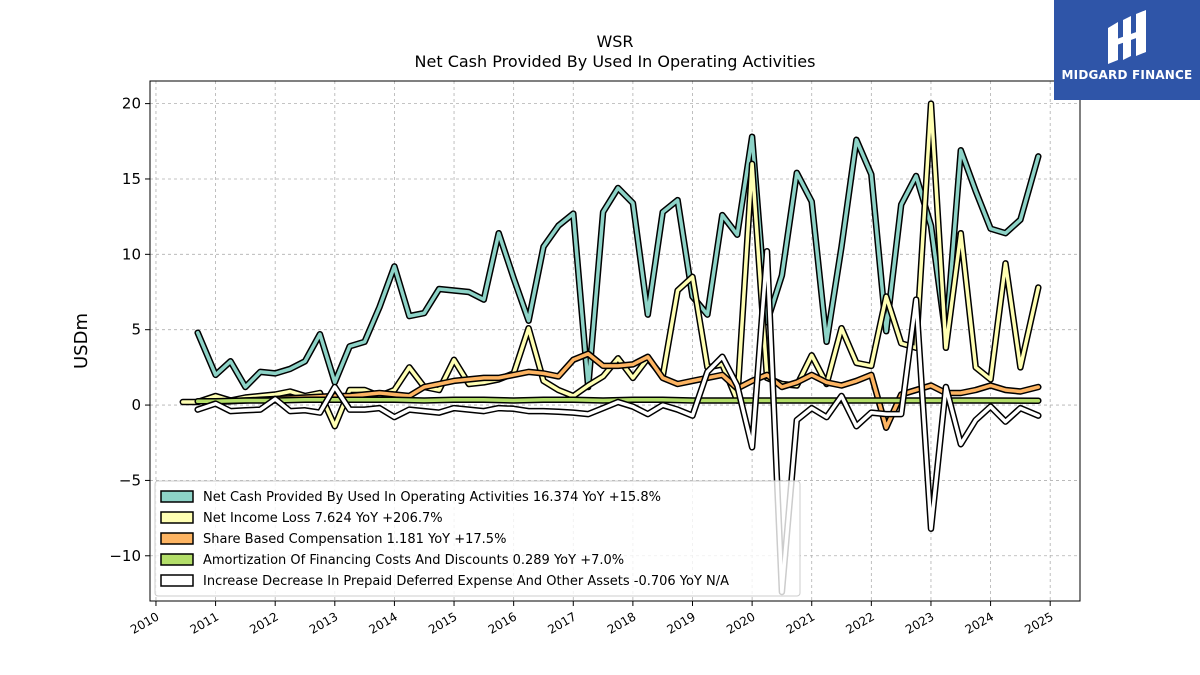 This screenshot has height=675, width=1200. What do you see at coordinates (681, 622) in the screenshot?
I see `x-tick-label: 2019` at bounding box center [681, 622].